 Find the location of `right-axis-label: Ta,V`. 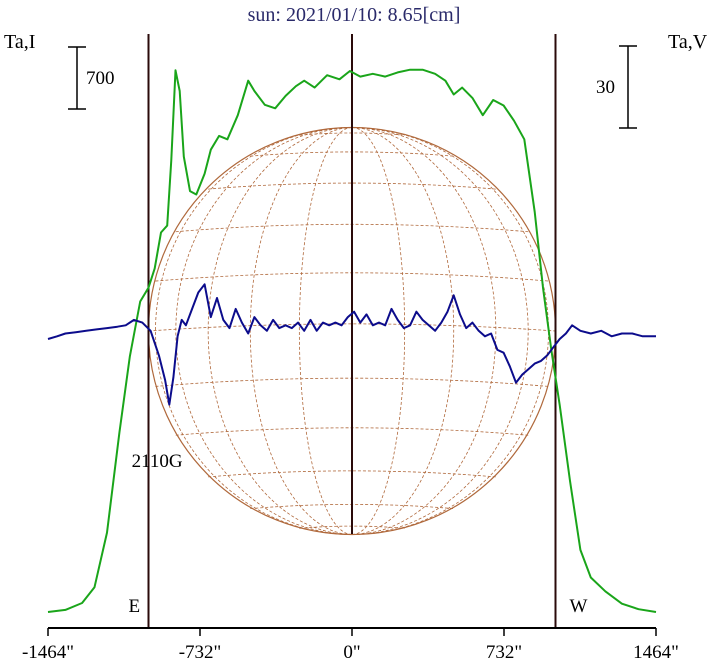

right-axis-label: Ta,V is located at coordinates (688, 42).